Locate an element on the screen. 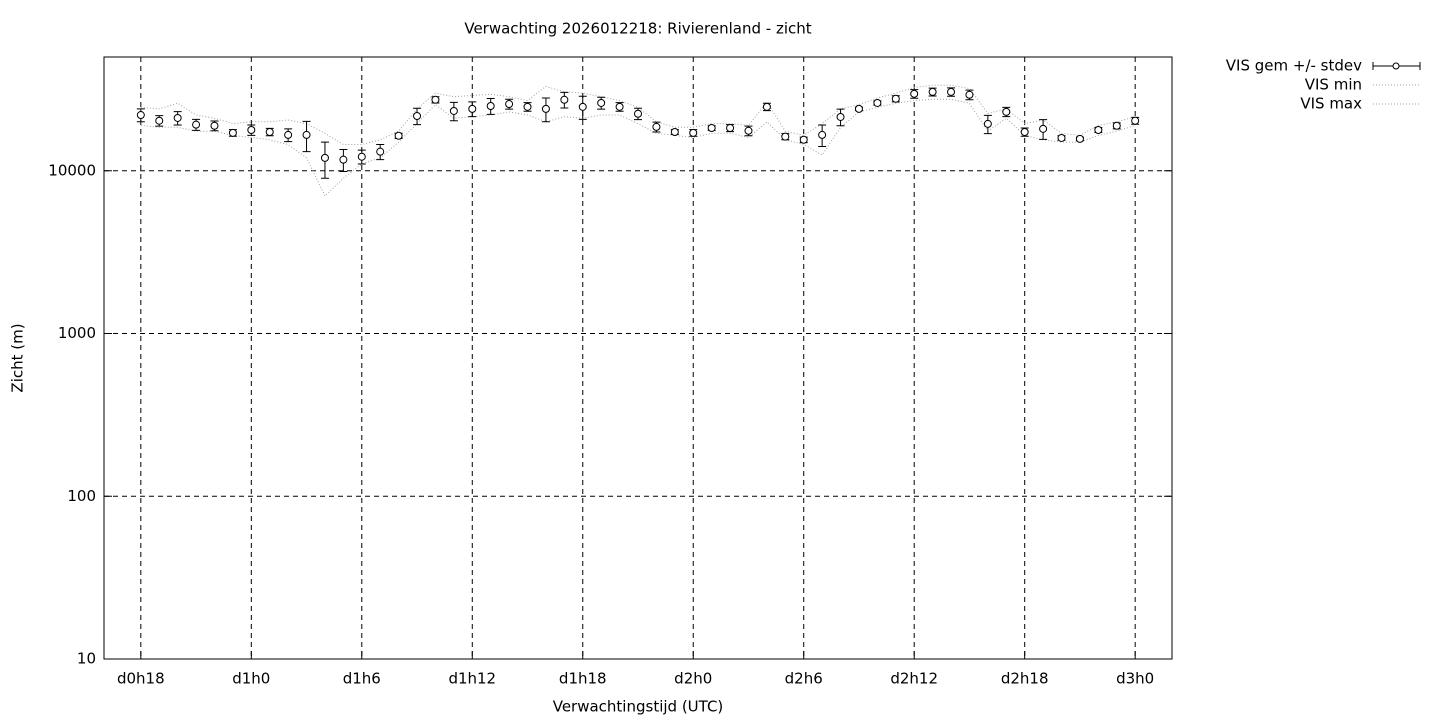  x-axis-label: Verwachtingstijd (UTC) is located at coordinates (638, 707).